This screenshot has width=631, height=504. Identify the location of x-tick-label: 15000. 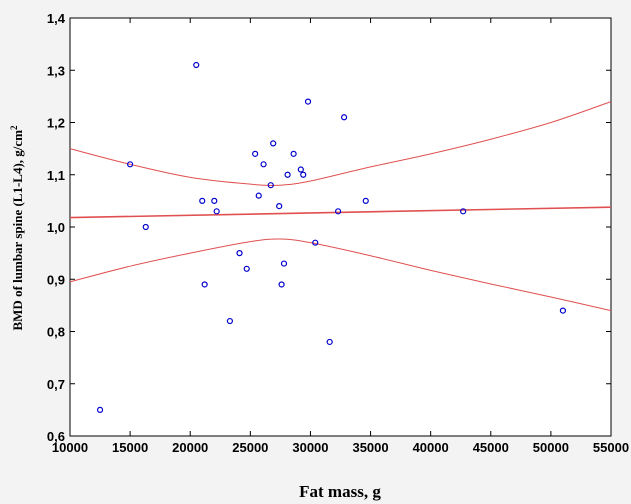
(130, 447).